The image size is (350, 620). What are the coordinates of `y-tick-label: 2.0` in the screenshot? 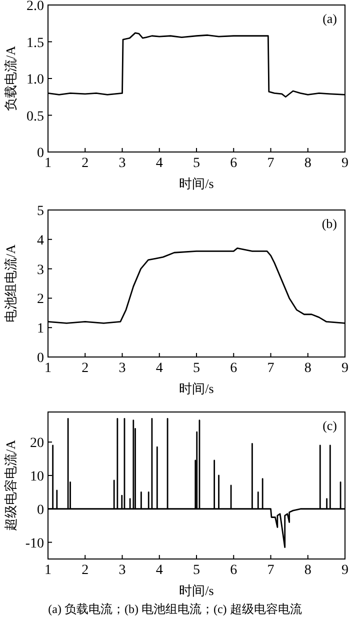 It's located at (35, 7).